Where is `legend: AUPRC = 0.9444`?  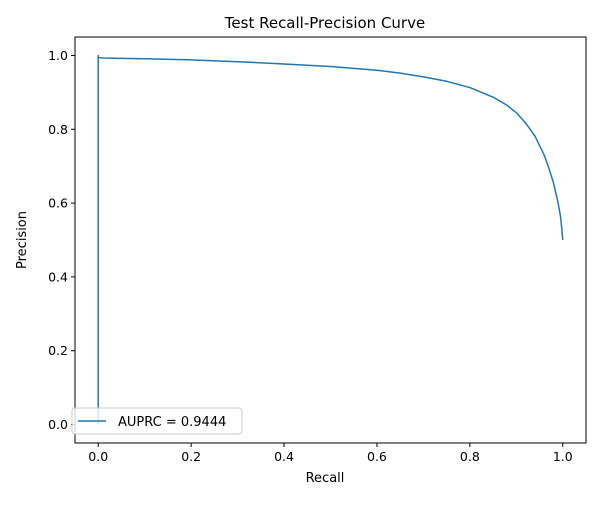
legend: AUPRC = 0.9444 is located at coordinates (157, 421).